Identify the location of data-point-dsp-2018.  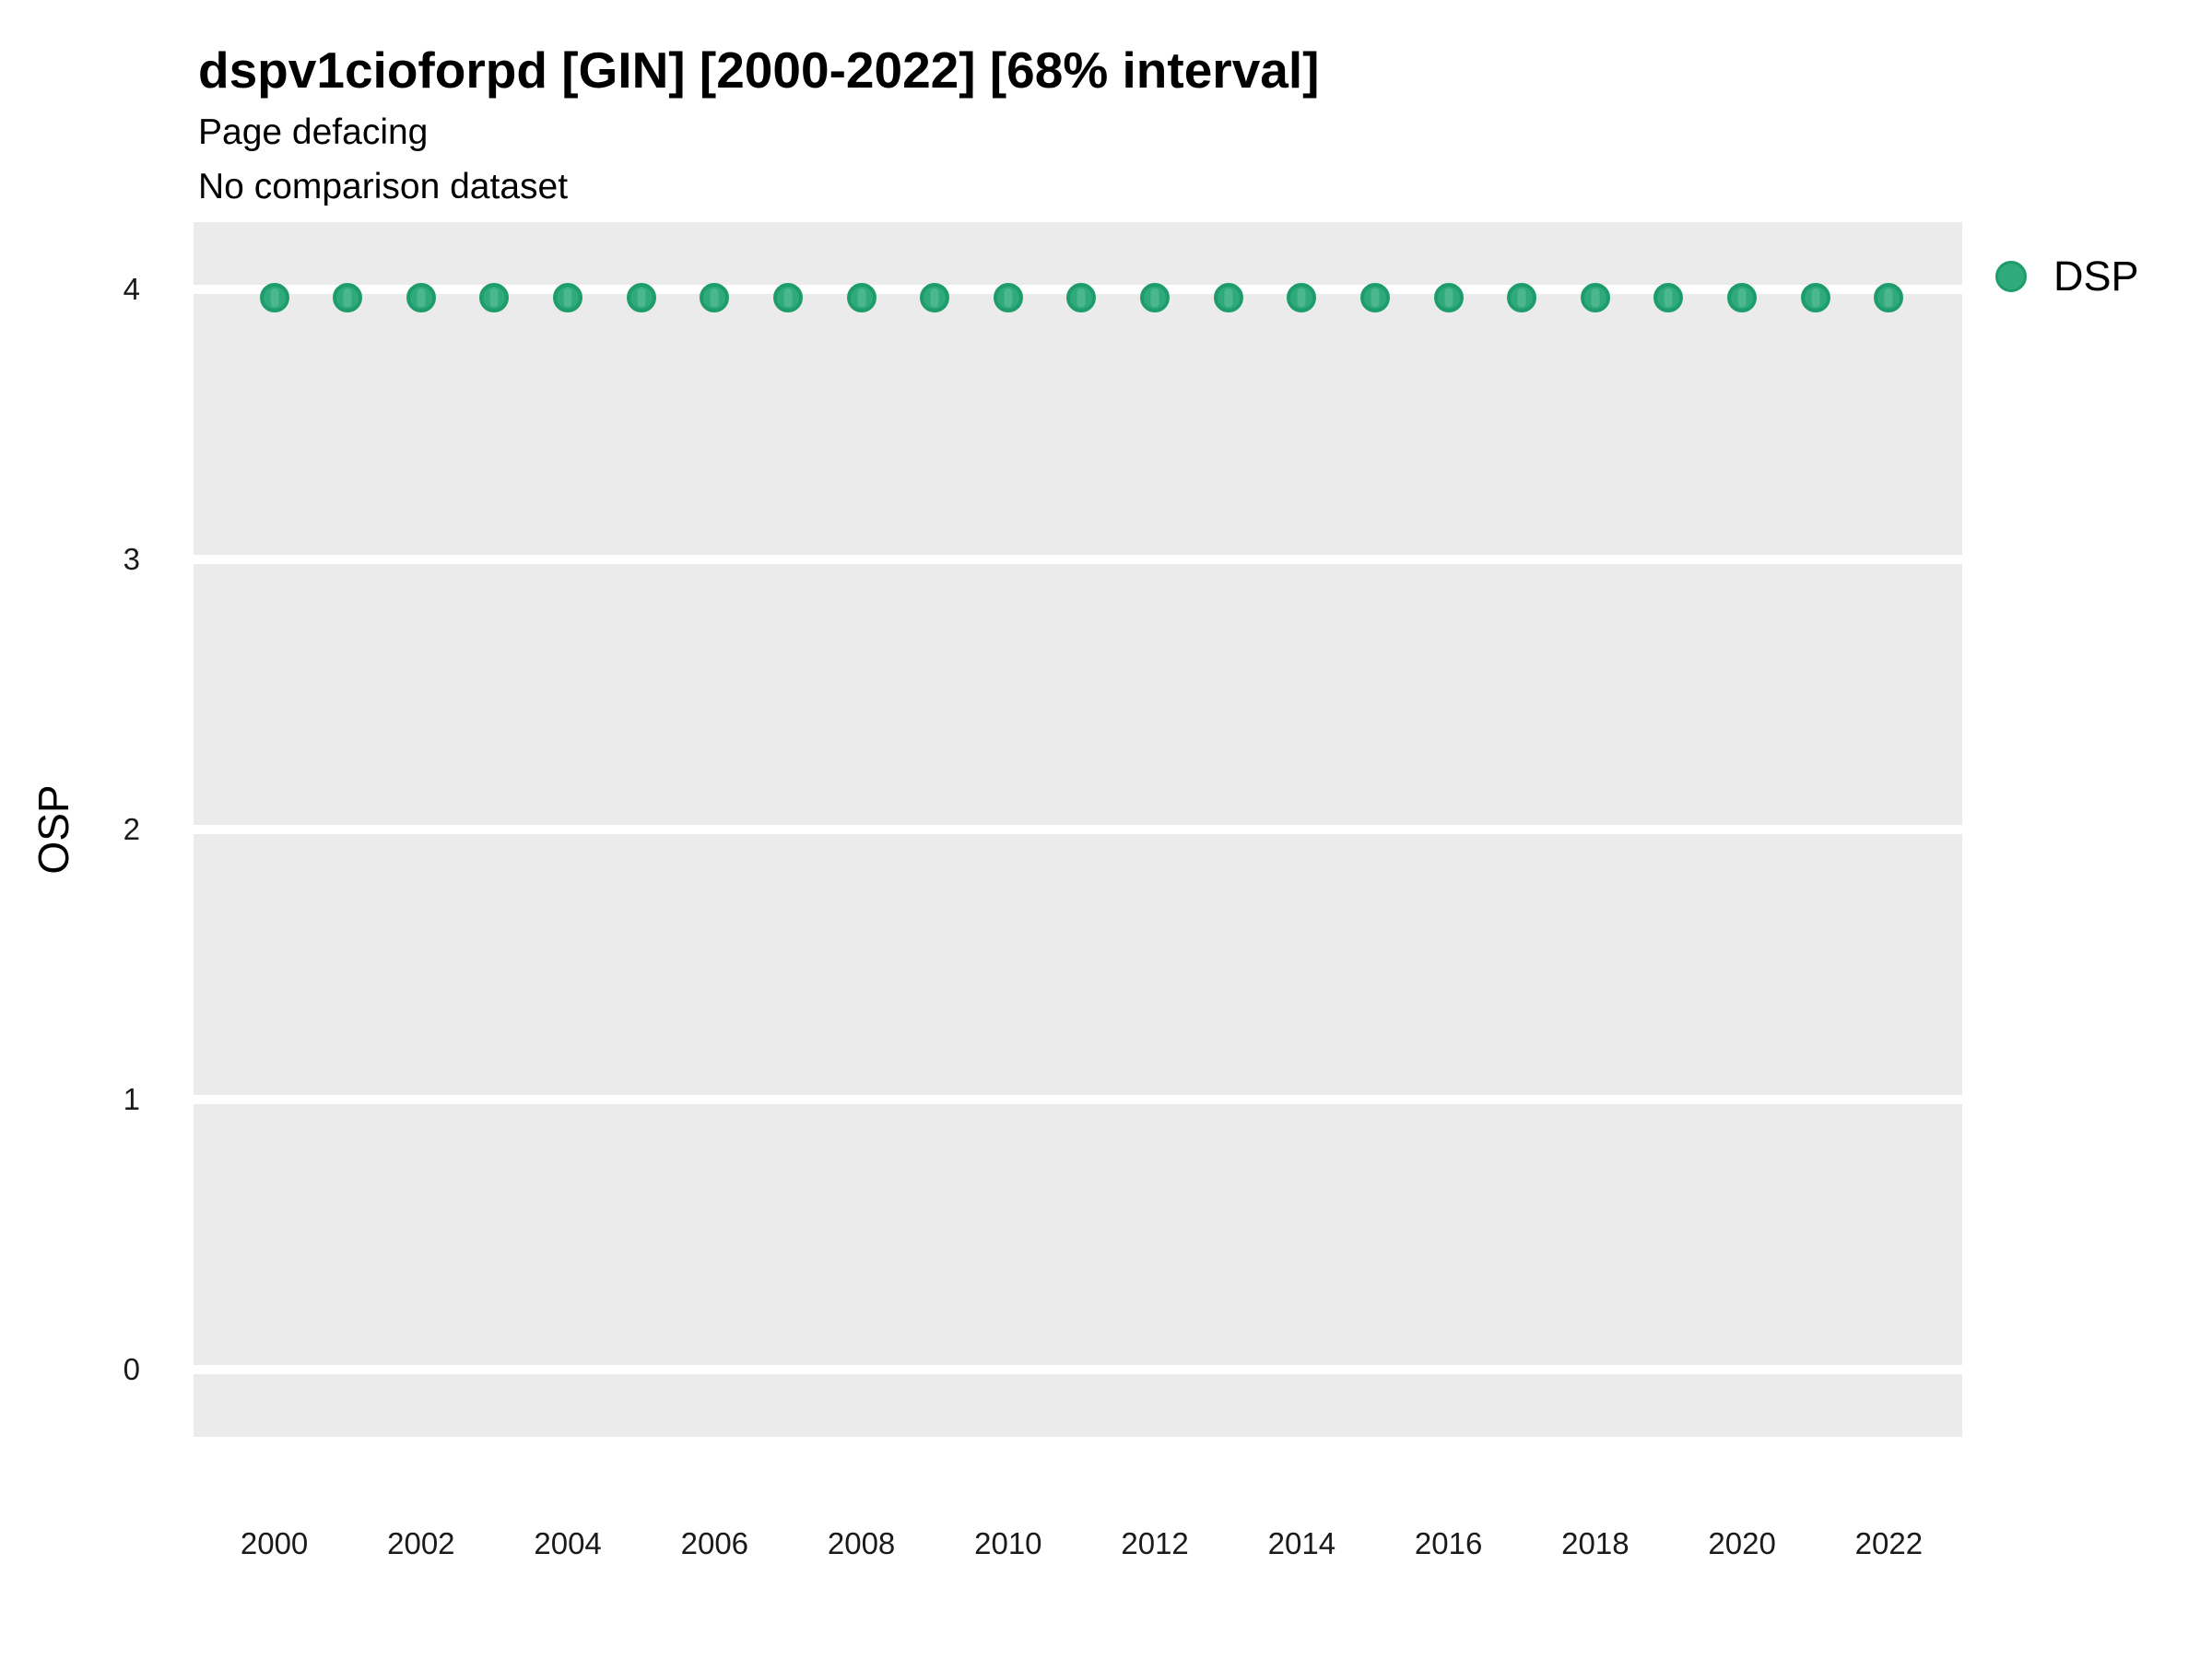
(1595, 297).